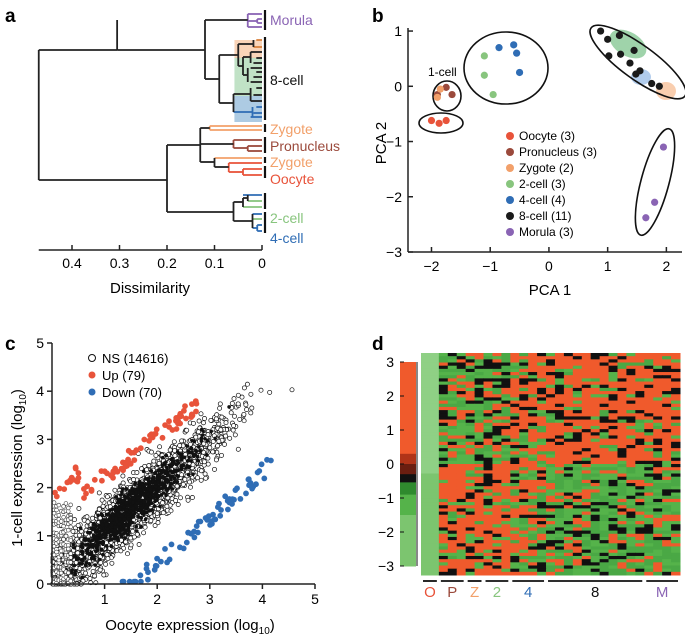 Image resolution: width=685 pixels, height=635 pixels. I want to click on dendrogram-leaf-label-2-cell: 2-cell, so click(286, 218).